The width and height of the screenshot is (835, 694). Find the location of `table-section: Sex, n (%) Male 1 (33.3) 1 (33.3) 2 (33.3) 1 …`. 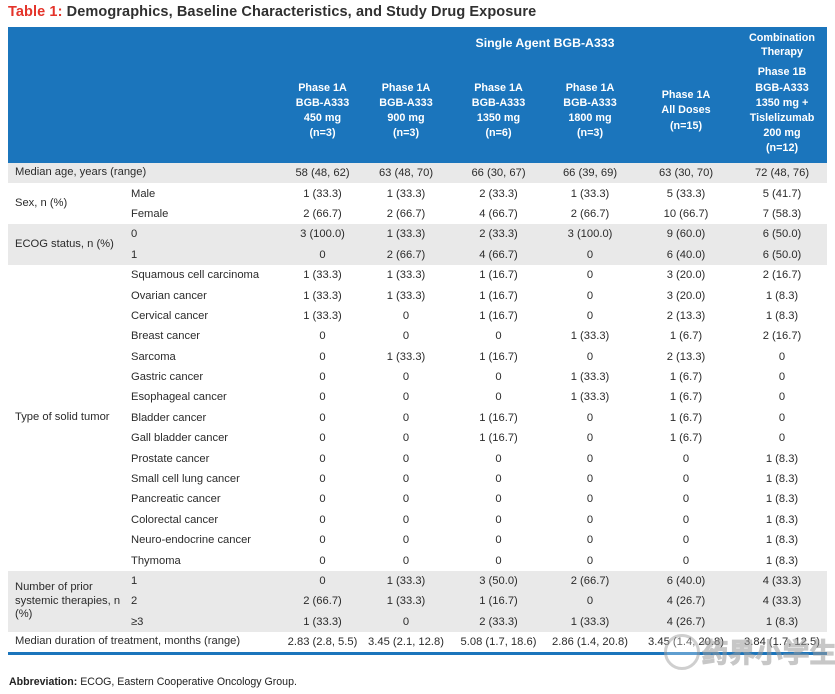

table-section: Sex, n (%) Male 1 (33.3) 1 (33.3) 2 (33.3) 1 … is located at coordinates (417, 204).